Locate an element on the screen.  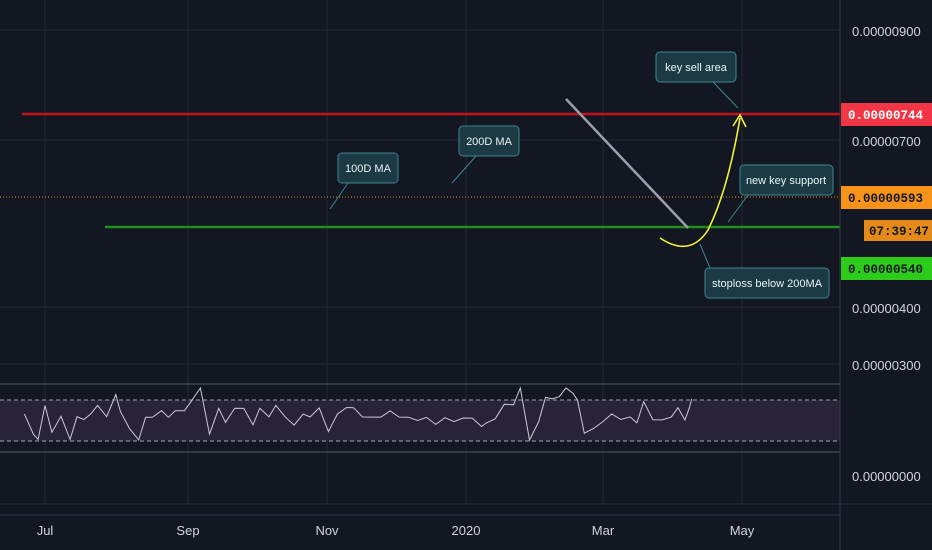
x-tick-label: Sep is located at coordinates (187, 530).